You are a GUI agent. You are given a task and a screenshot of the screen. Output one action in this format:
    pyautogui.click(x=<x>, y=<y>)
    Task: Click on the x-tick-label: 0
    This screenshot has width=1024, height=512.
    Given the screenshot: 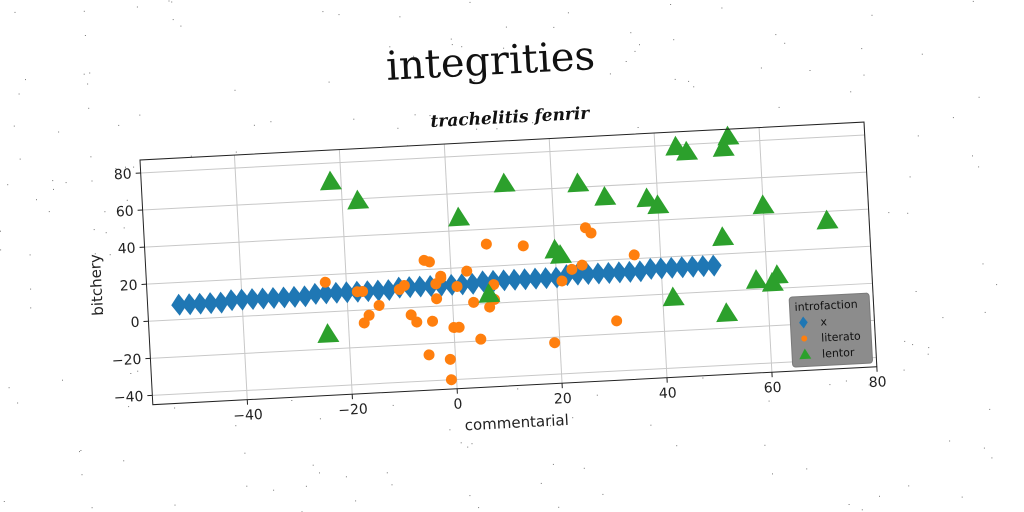 What is the action you would take?
    pyautogui.click(x=458, y=404)
    